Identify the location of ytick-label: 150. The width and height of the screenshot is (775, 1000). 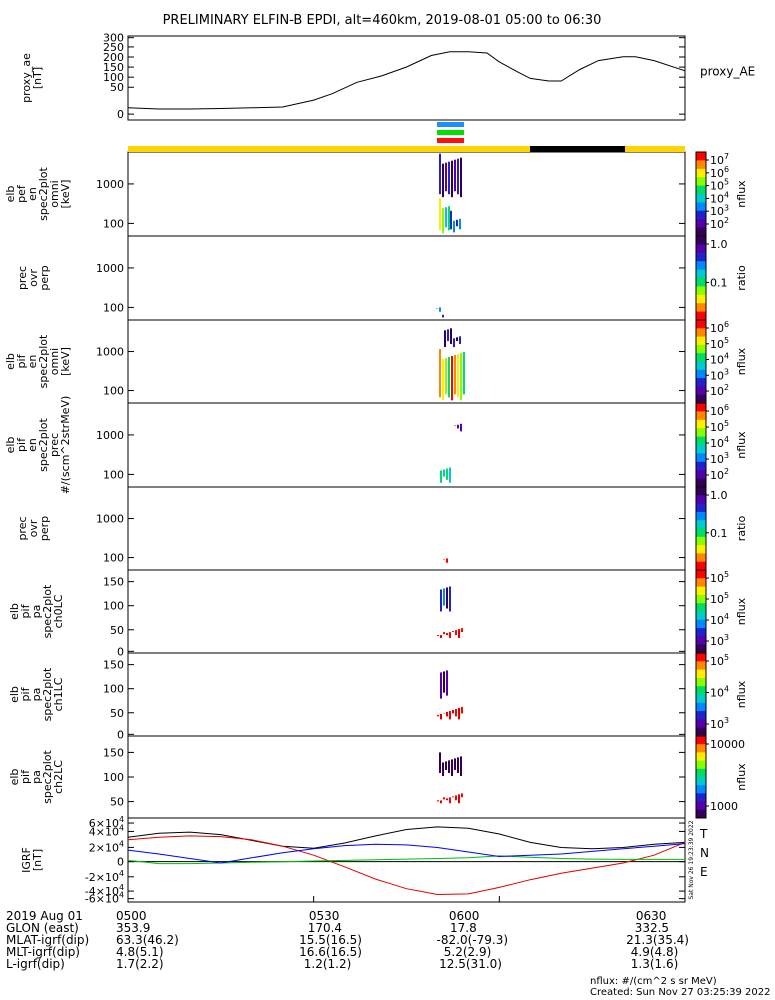
(113, 752).